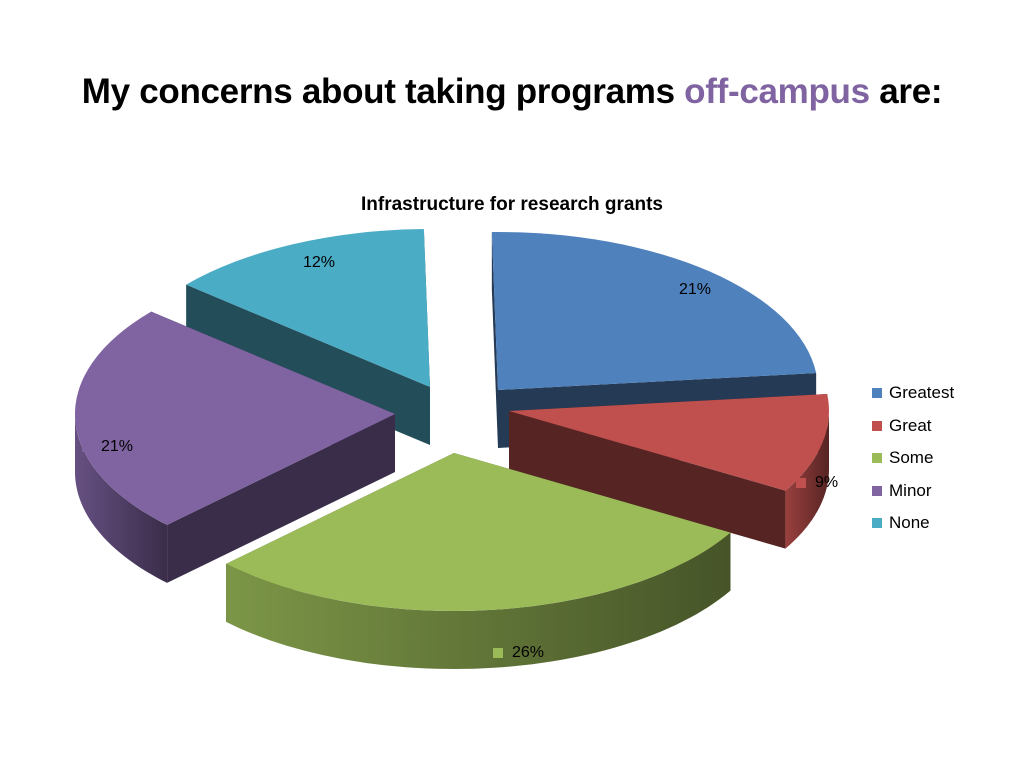 The height and width of the screenshot is (768, 1024). What do you see at coordinates (319, 262) in the screenshot?
I see `data-label-text: 12%` at bounding box center [319, 262].